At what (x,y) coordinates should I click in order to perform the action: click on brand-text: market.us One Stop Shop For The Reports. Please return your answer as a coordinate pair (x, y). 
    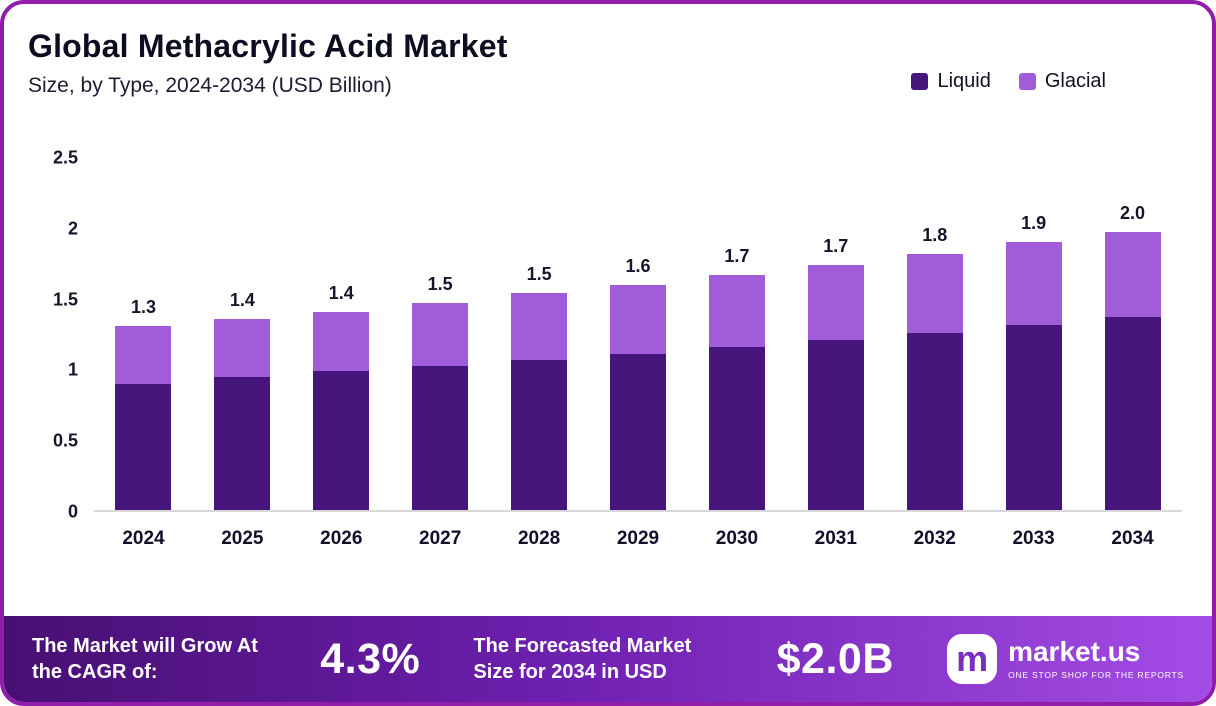
    Looking at the image, I should click on (1096, 658).